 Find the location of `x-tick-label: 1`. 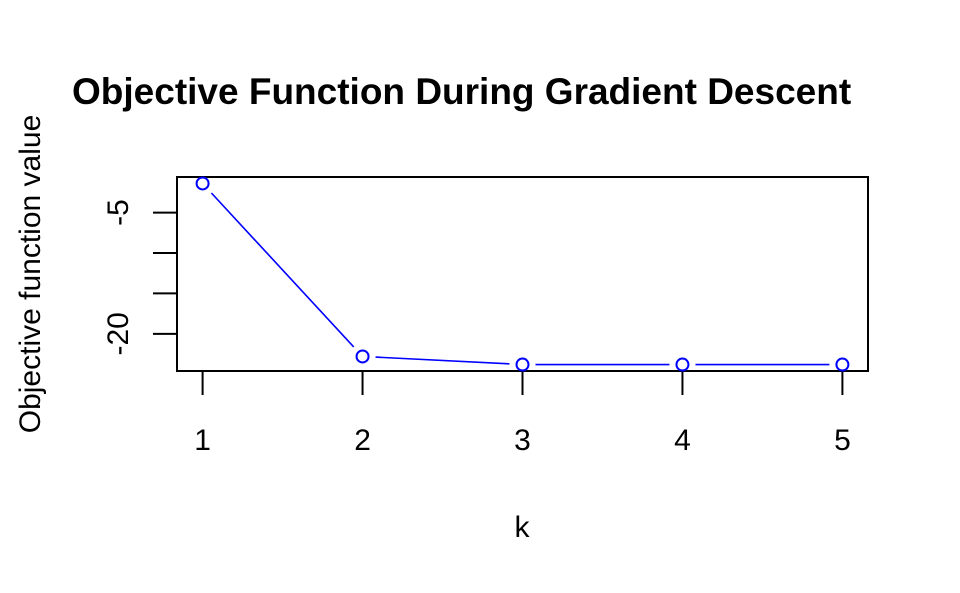

x-tick-label: 1 is located at coordinates (202, 440).